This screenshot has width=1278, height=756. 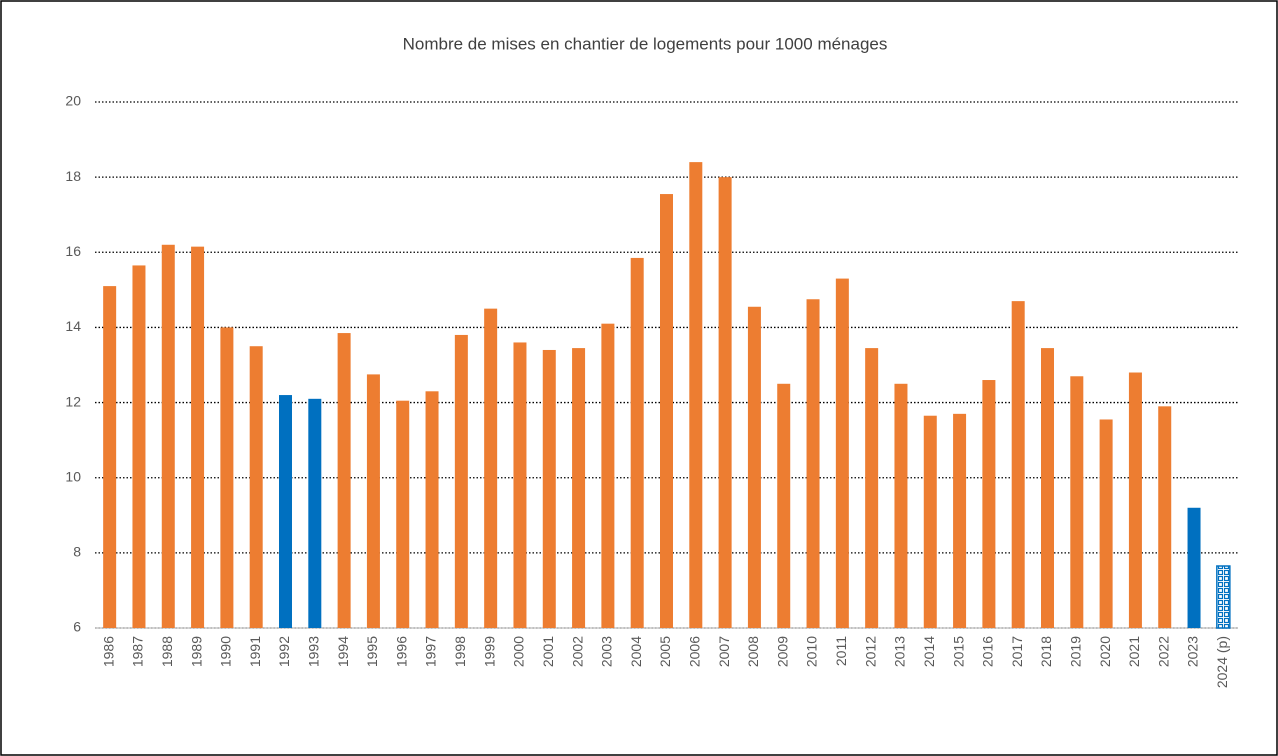 What do you see at coordinates (108, 651) in the screenshot?
I see `x-tick-label: 1986` at bounding box center [108, 651].